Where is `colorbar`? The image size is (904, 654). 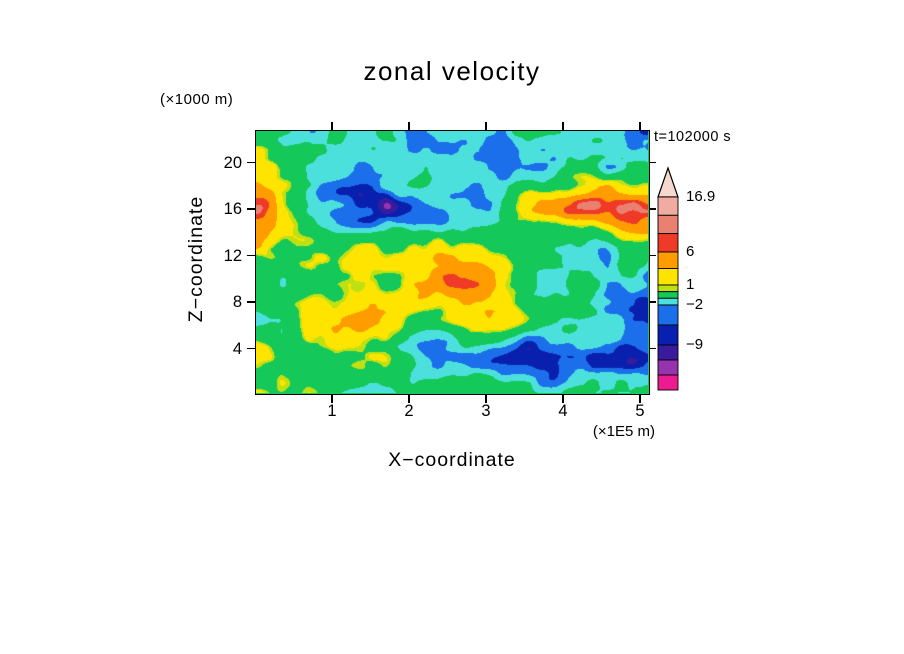
colorbar is located at coordinates (668, 278).